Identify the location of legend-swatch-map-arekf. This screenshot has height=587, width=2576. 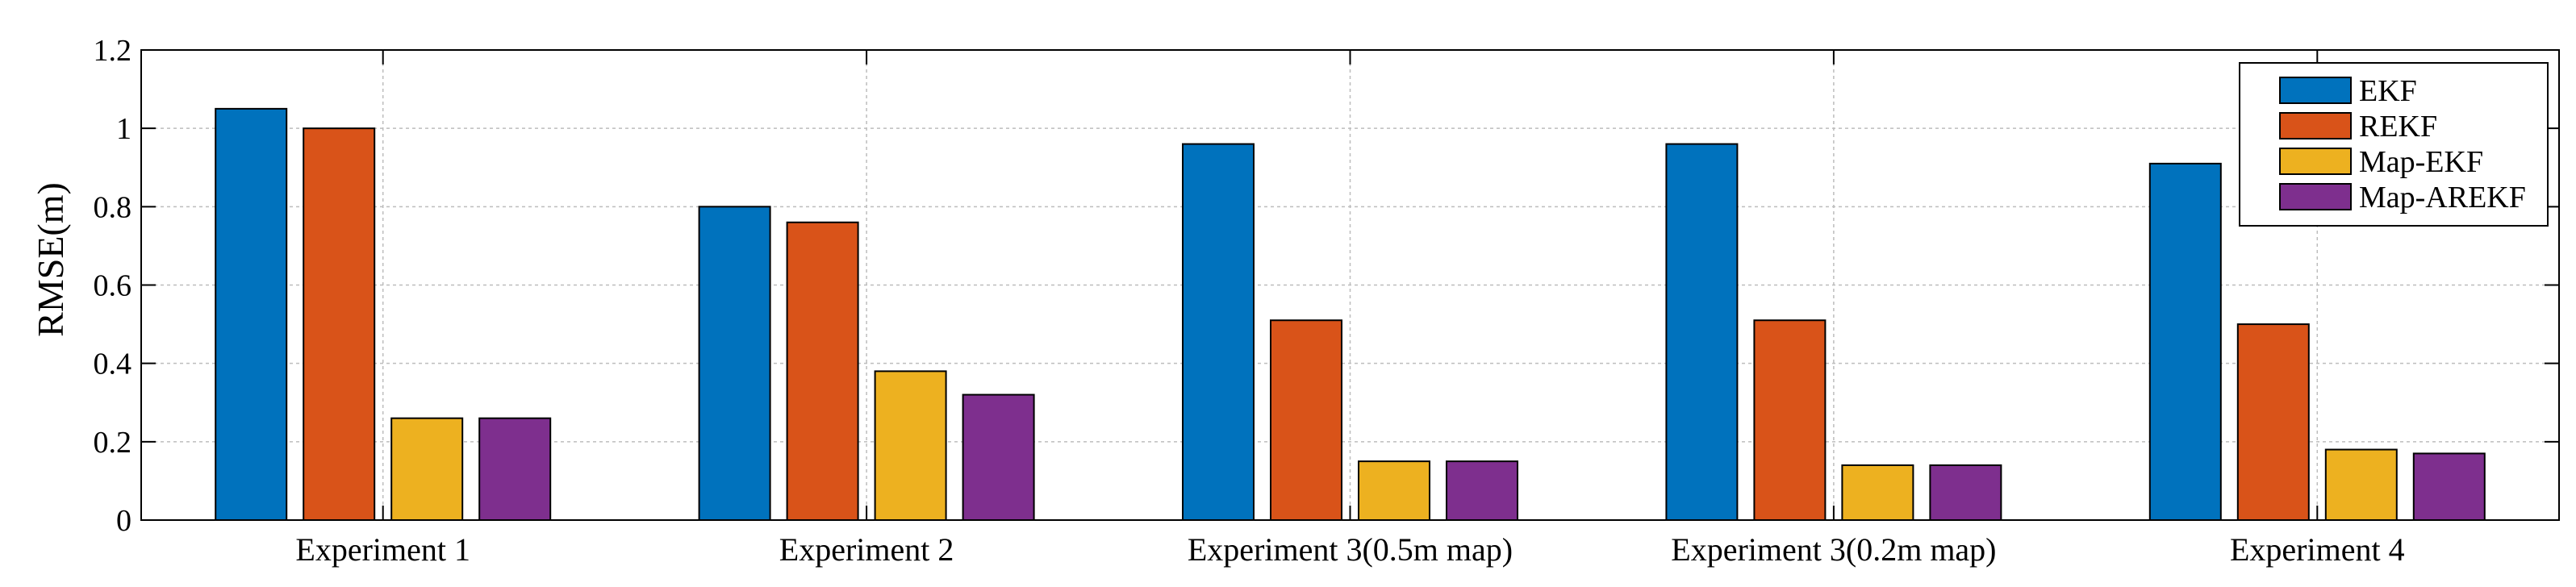
(2315, 197).